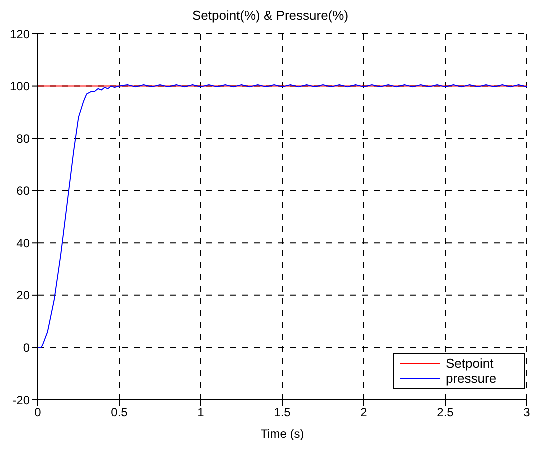  I want to click on y-tick-label: -20, so click(21, 400).